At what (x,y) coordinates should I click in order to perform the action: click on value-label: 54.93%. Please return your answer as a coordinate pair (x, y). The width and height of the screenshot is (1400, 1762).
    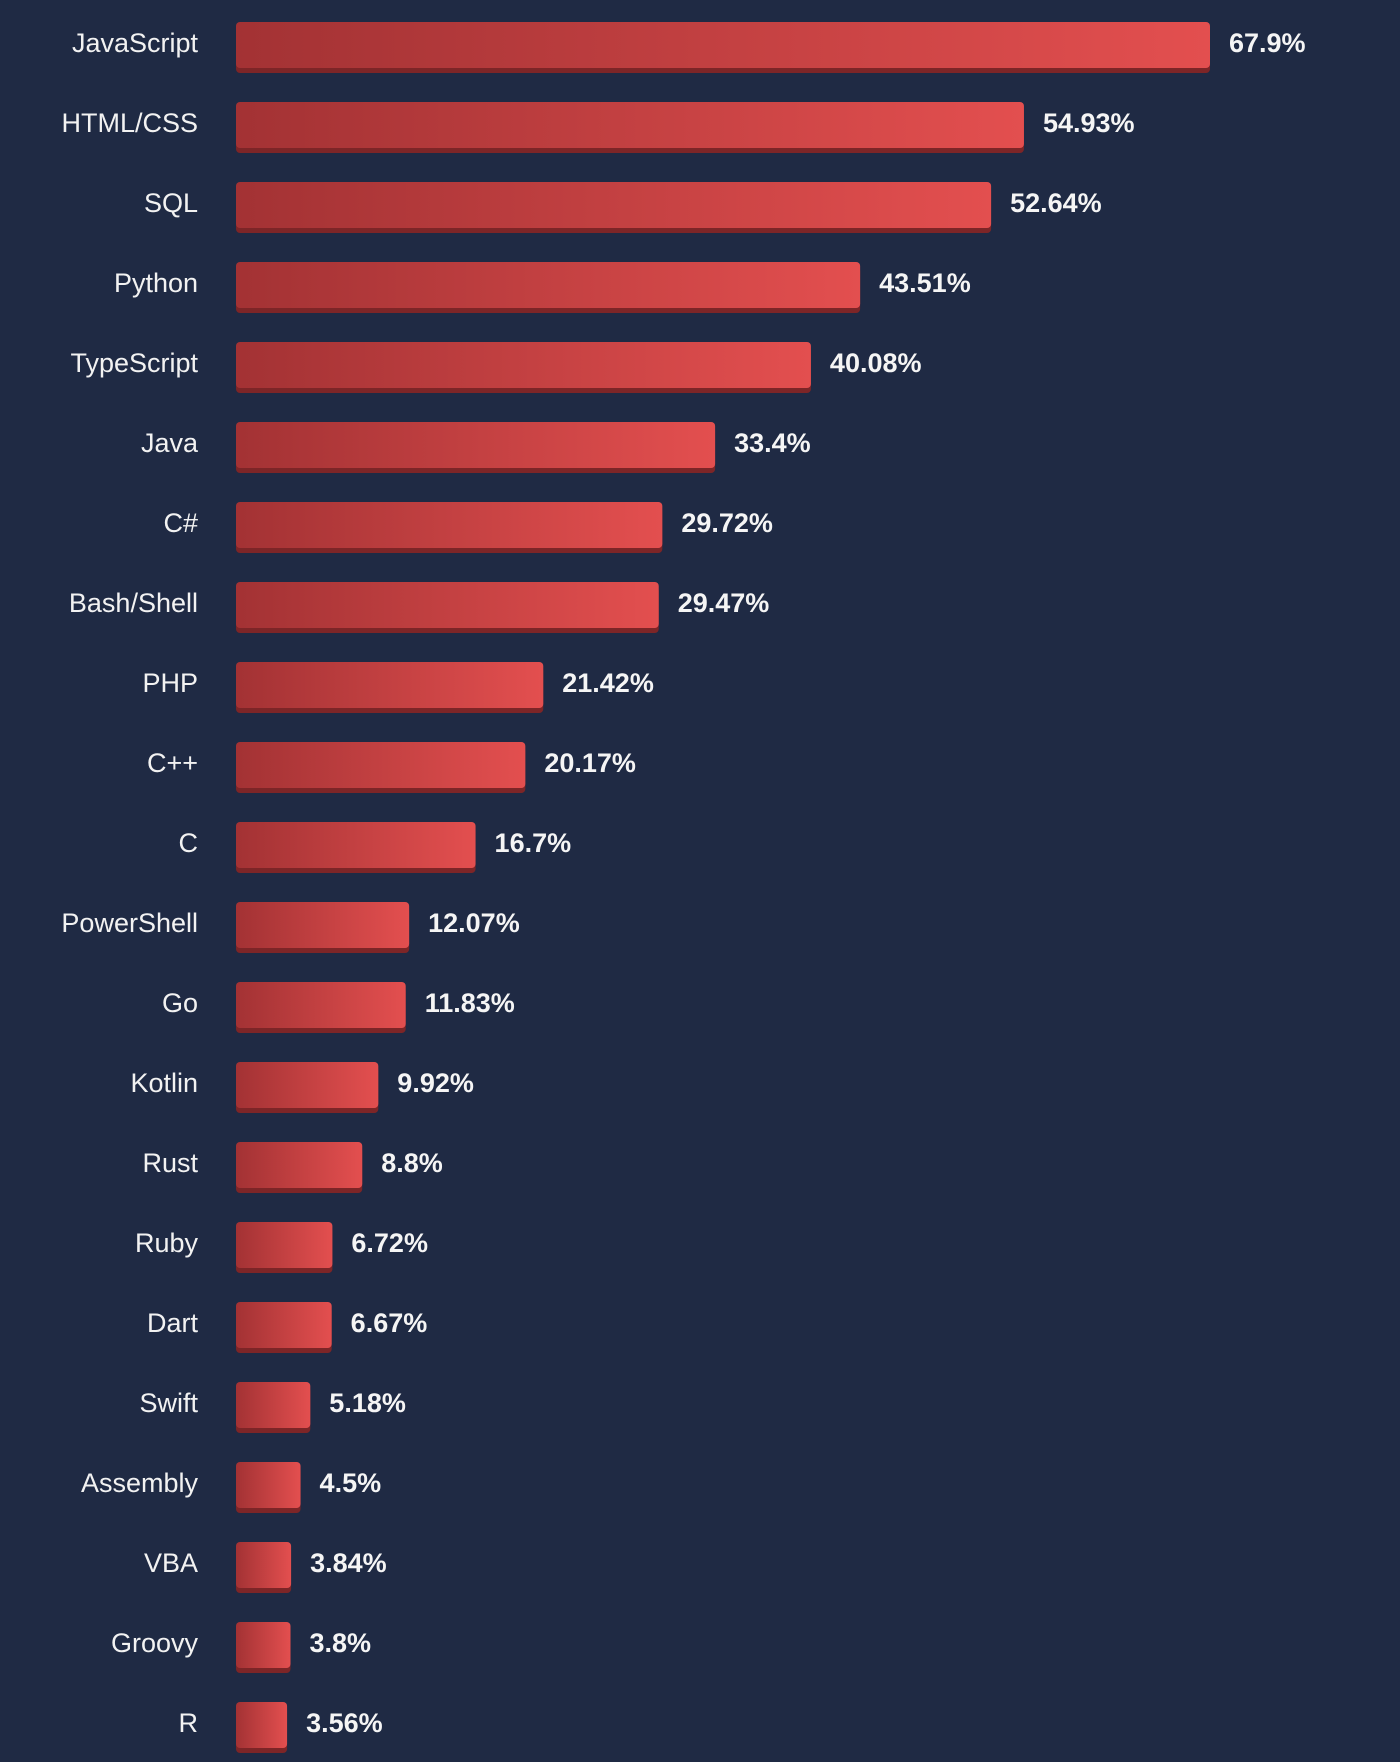
    Looking at the image, I should click on (1089, 123).